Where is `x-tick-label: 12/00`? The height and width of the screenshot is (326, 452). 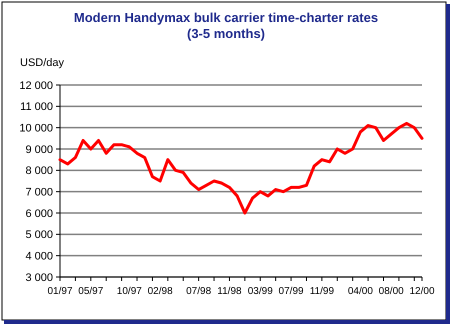
x-tick-label: 12/00 is located at coordinates (422, 291).